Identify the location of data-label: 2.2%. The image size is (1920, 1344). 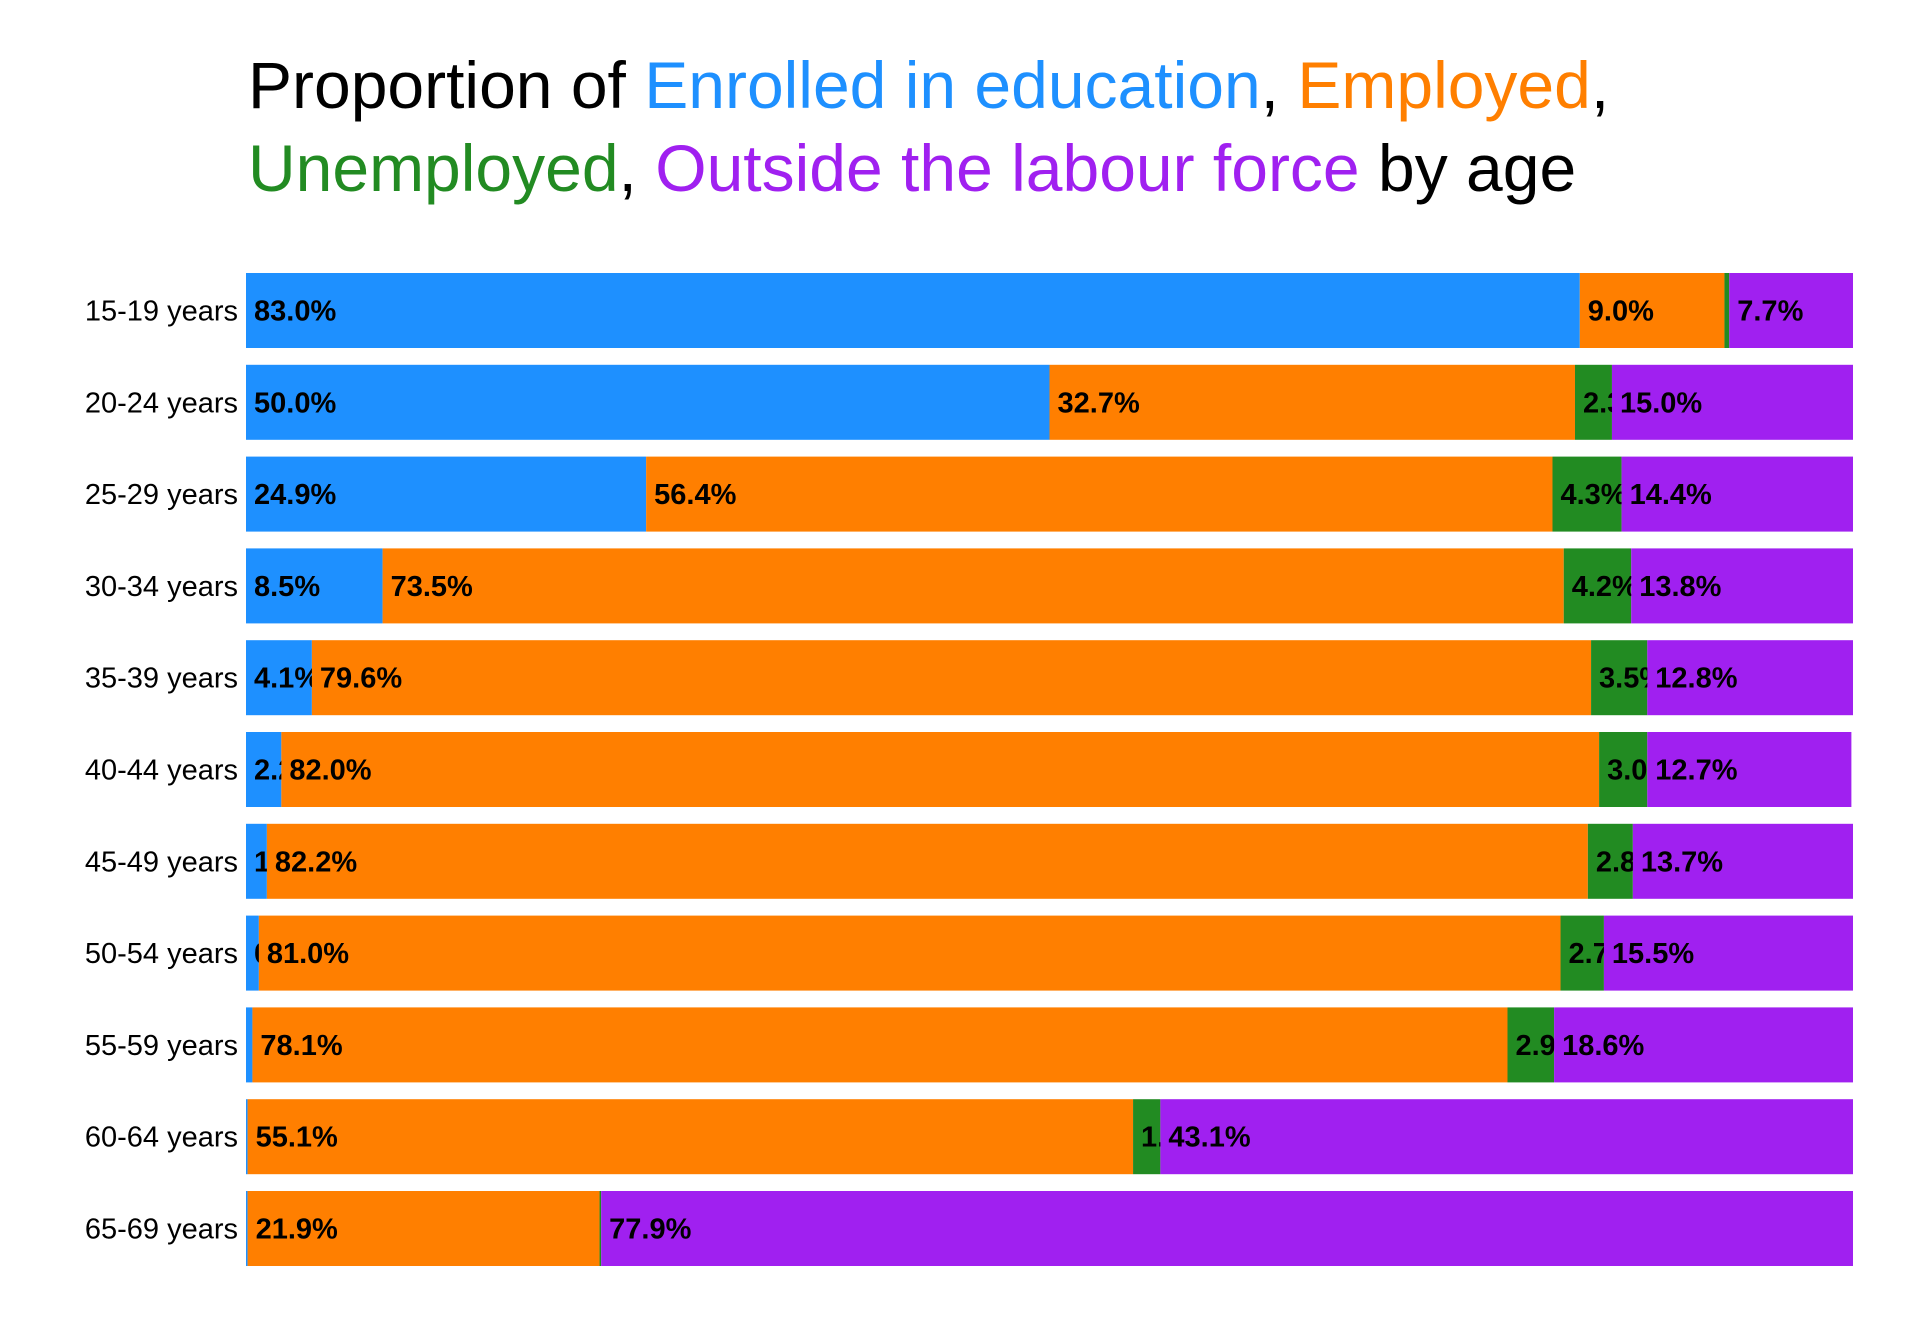
(287, 771).